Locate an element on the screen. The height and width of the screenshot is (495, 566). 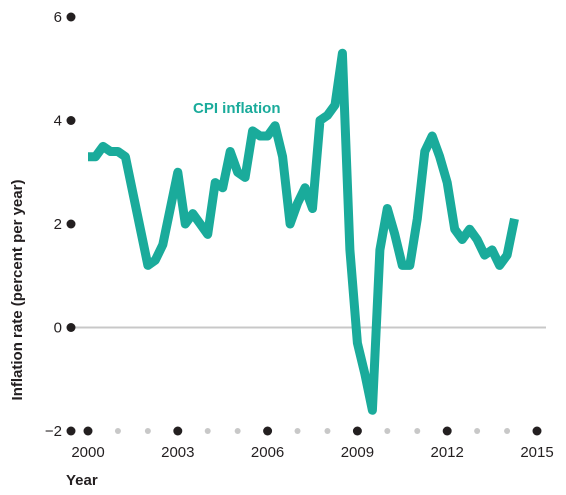
series-label-cpi-inflation: CPI inflation is located at coordinates (237, 108).